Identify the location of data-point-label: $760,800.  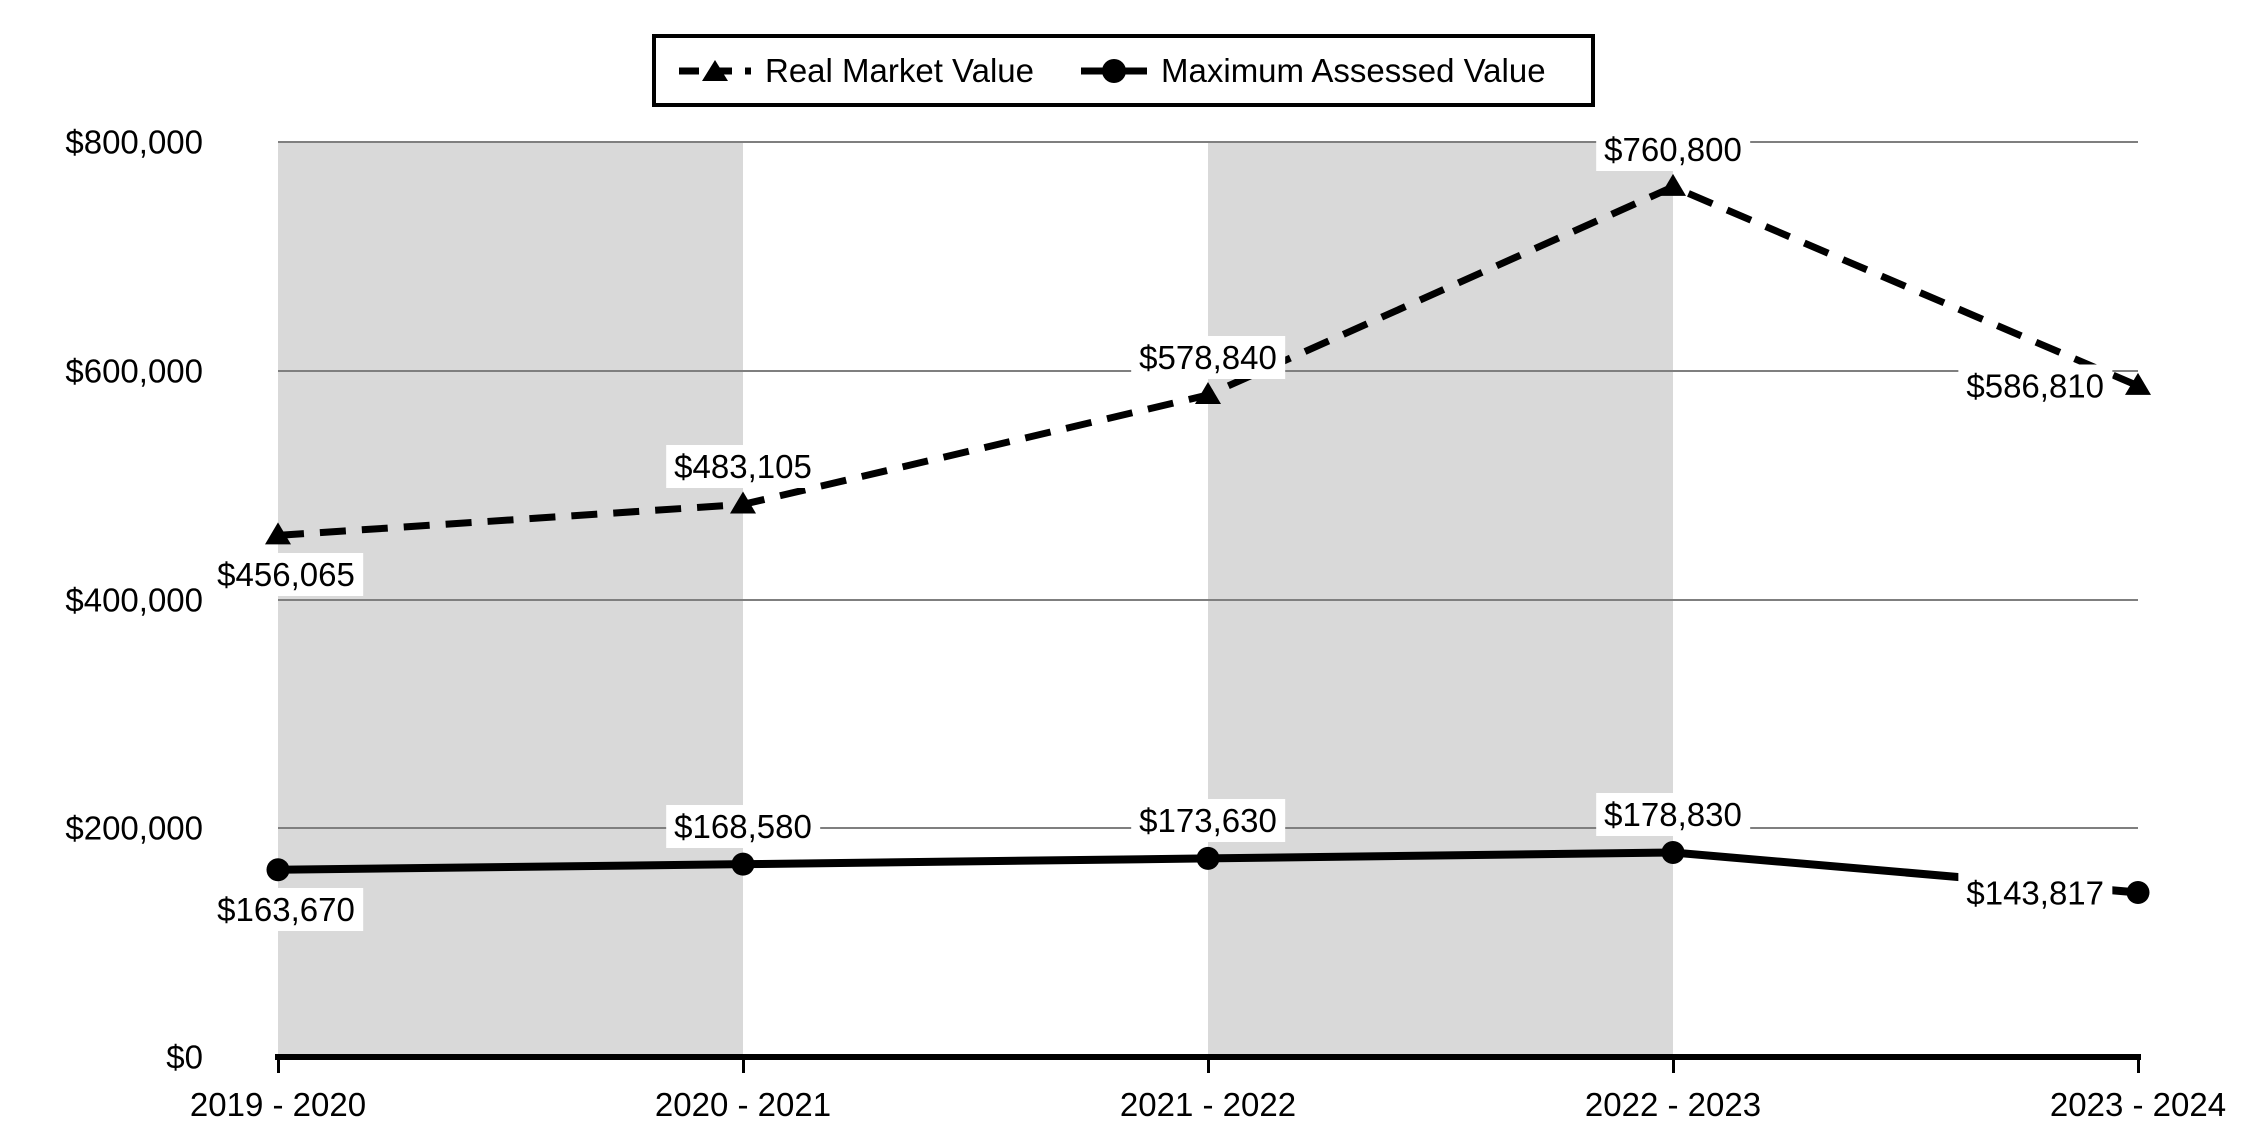
(1673, 149).